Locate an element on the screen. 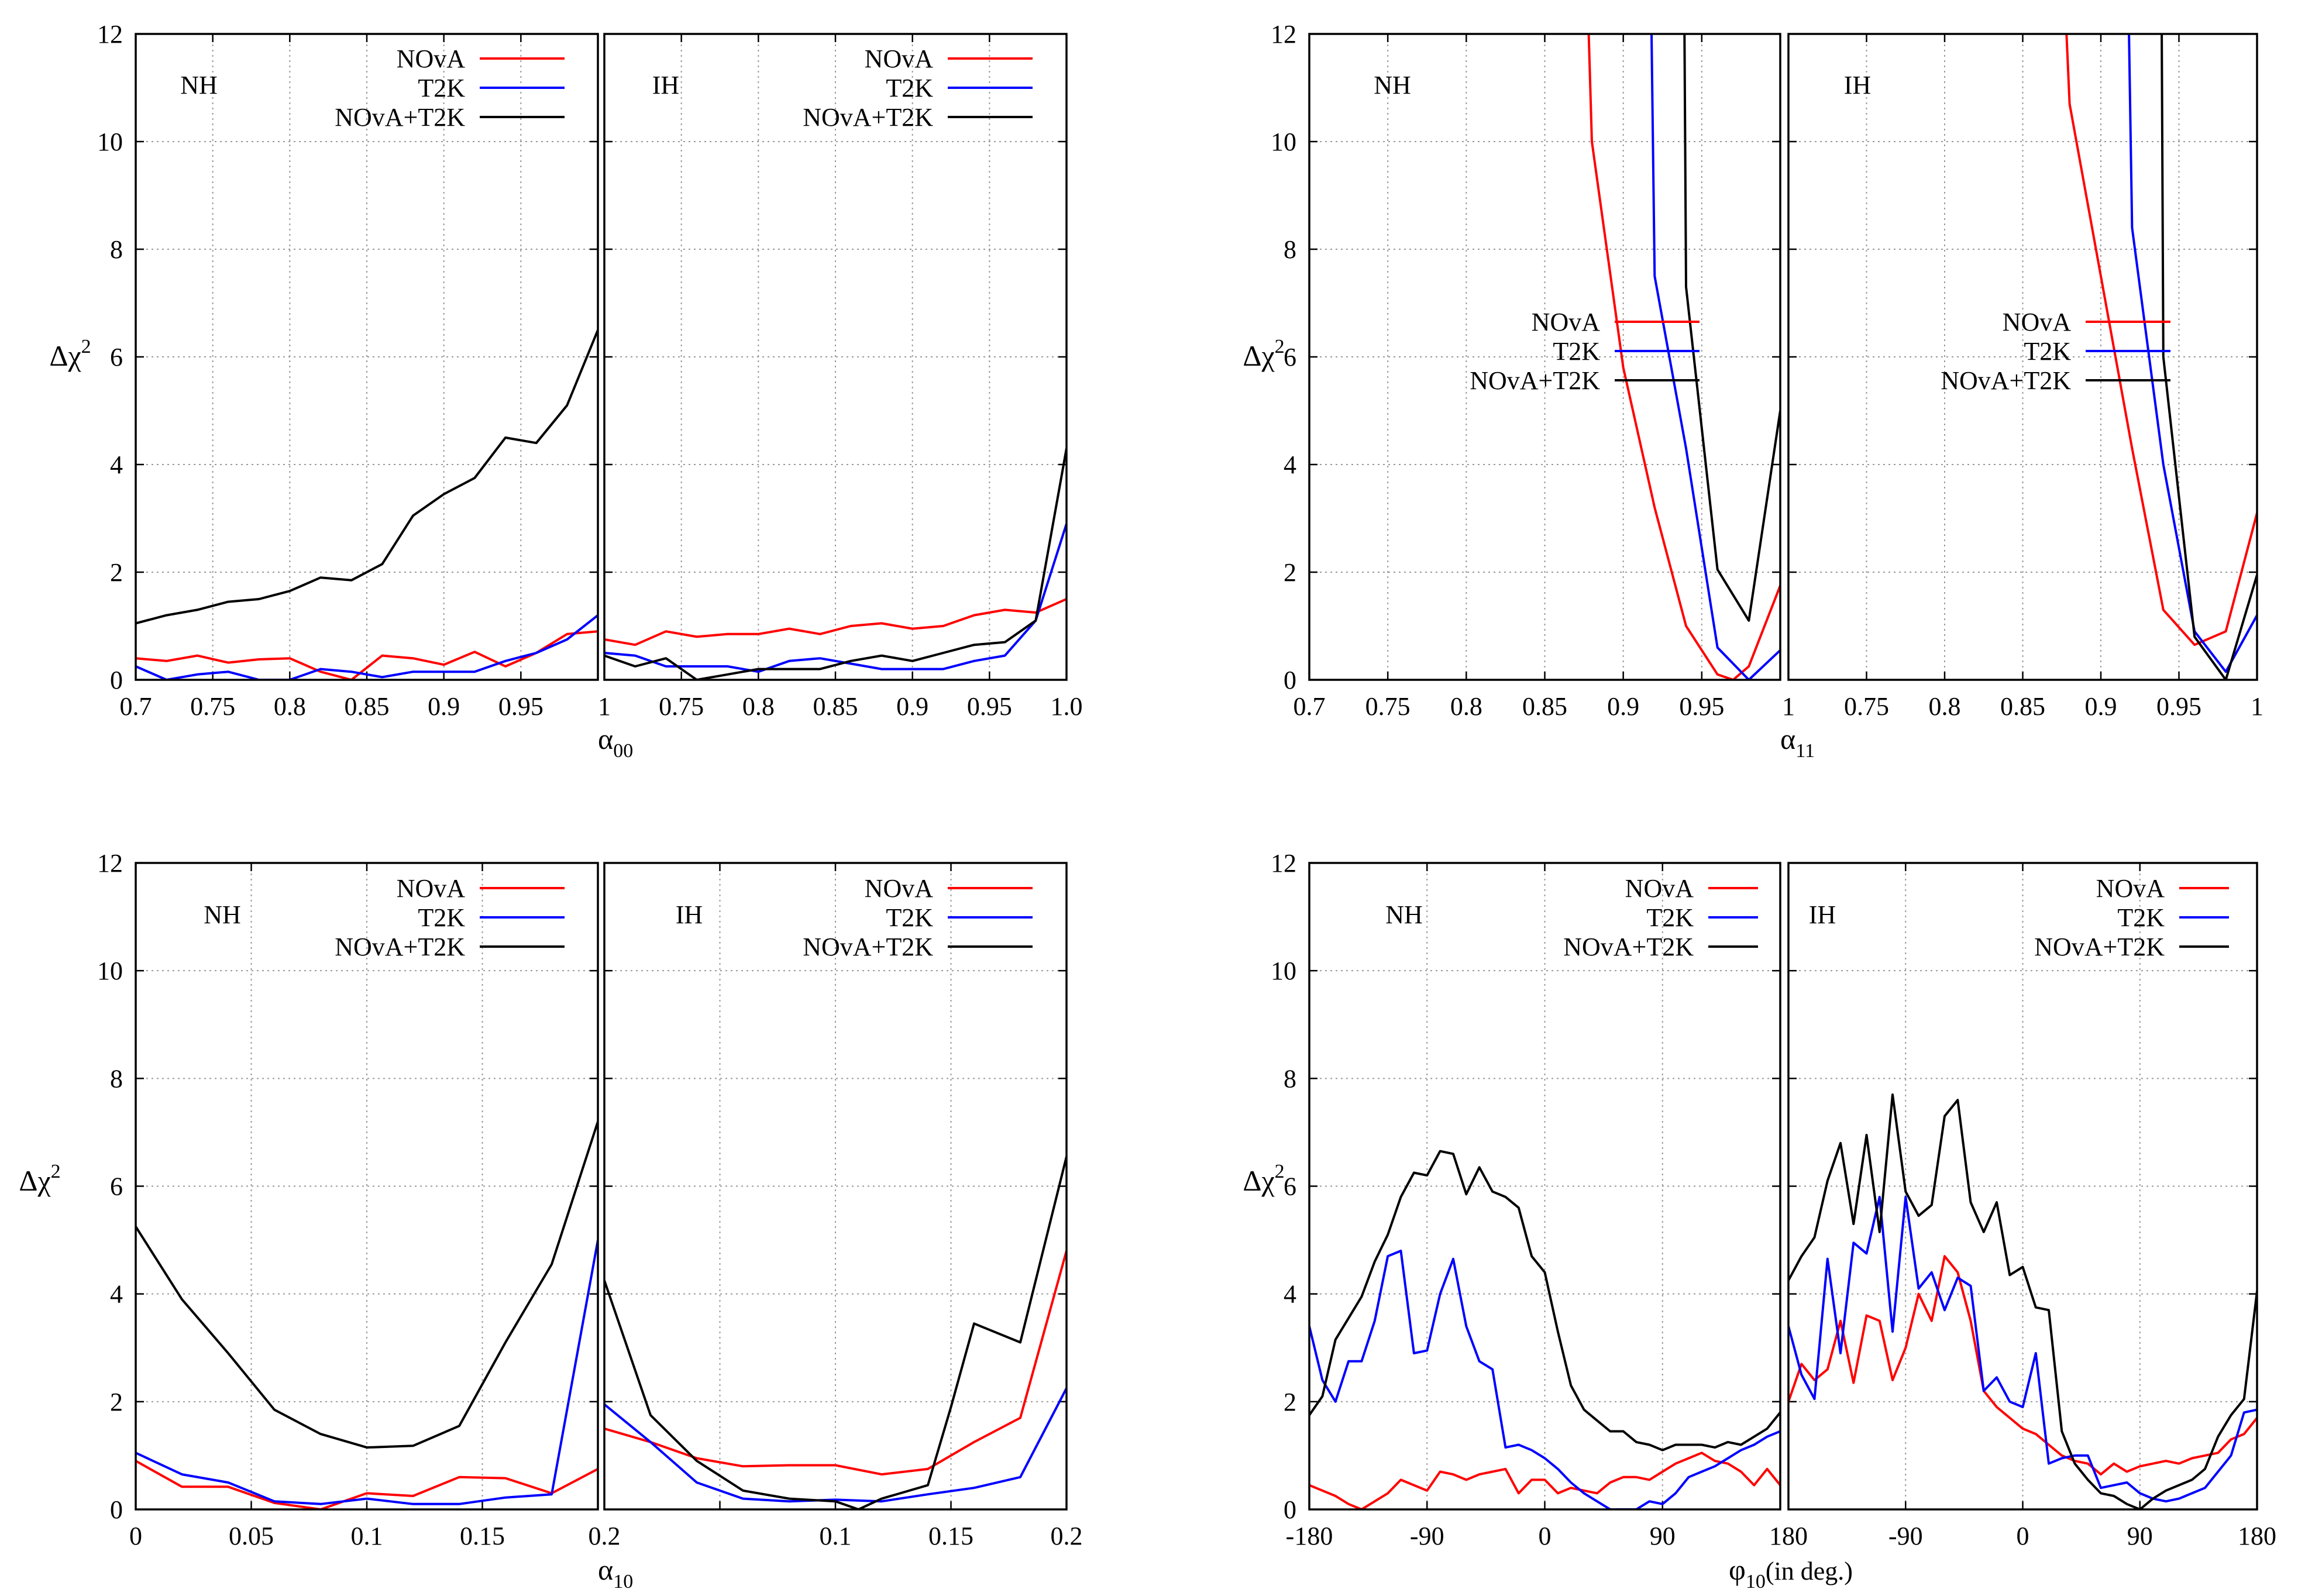 The image size is (2298, 1596). x-axis-label-main: φ is located at coordinates (1737, 1570).